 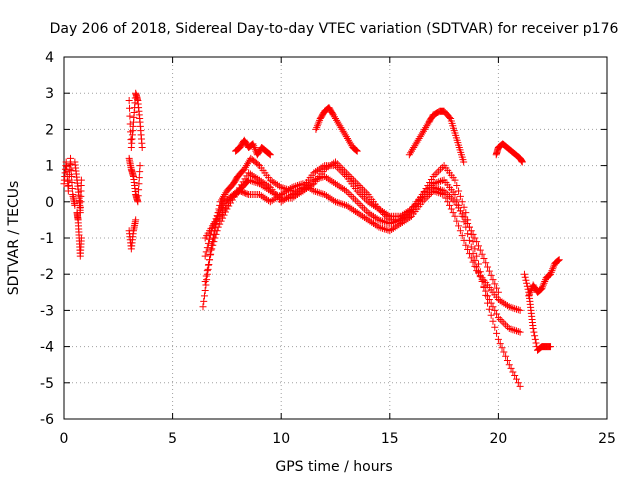 I want to click on series-s3c, so click(x=362, y=247).